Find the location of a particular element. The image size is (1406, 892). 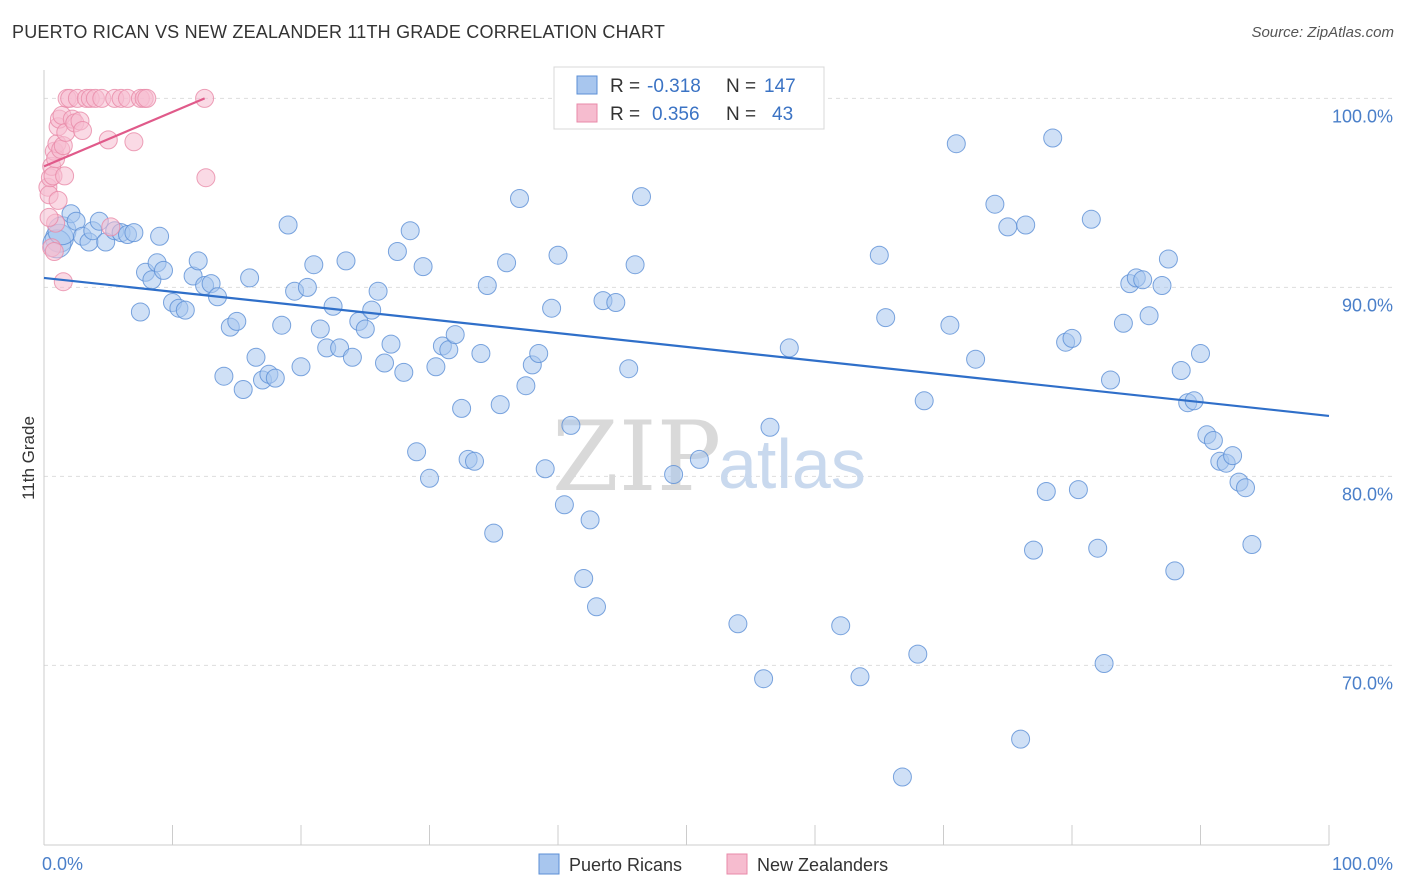

stats-box-frame is located at coordinates (689, 98).